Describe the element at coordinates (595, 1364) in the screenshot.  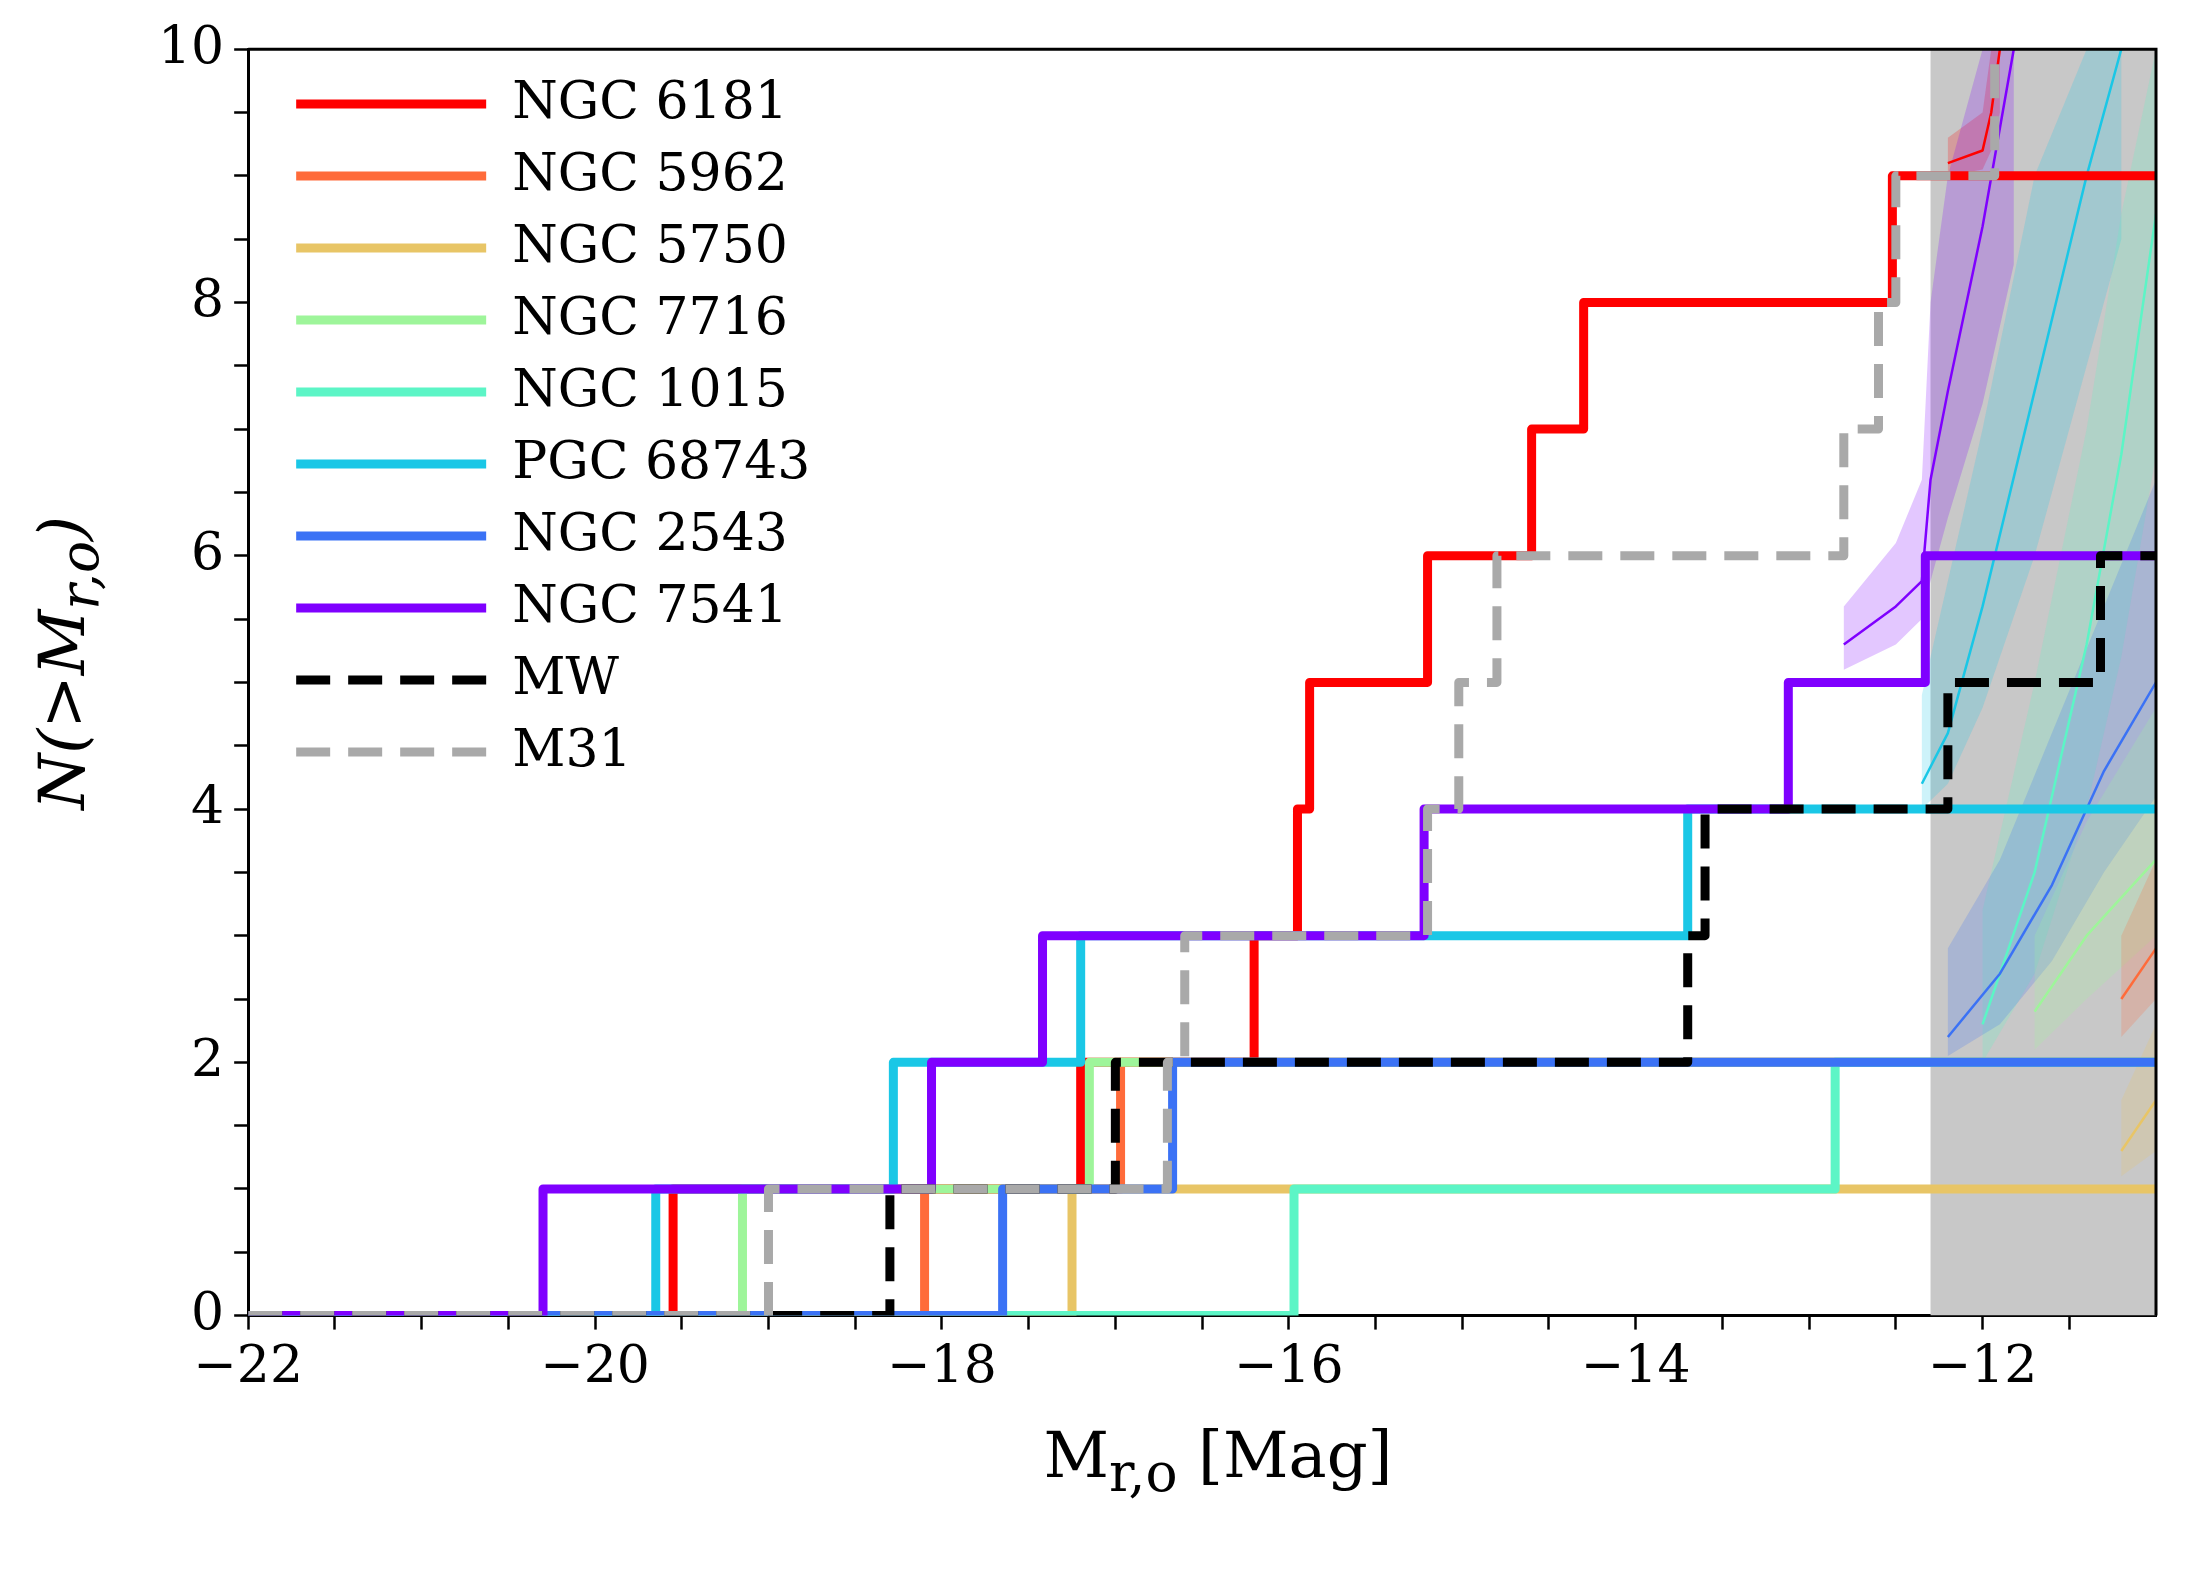
I see `x-tick-label: −20` at that location.